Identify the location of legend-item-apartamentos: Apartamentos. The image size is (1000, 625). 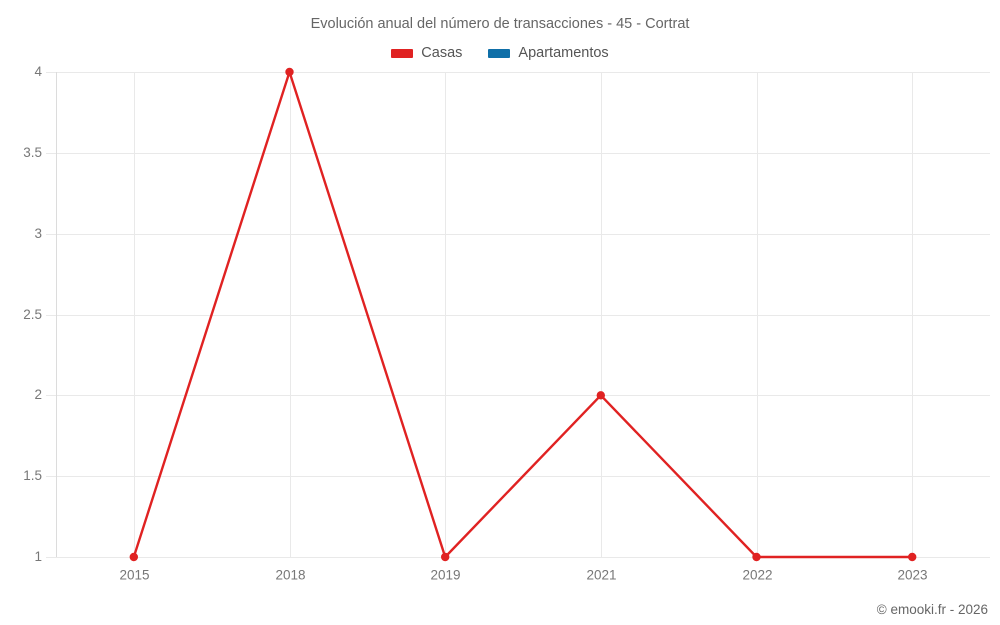
(548, 53).